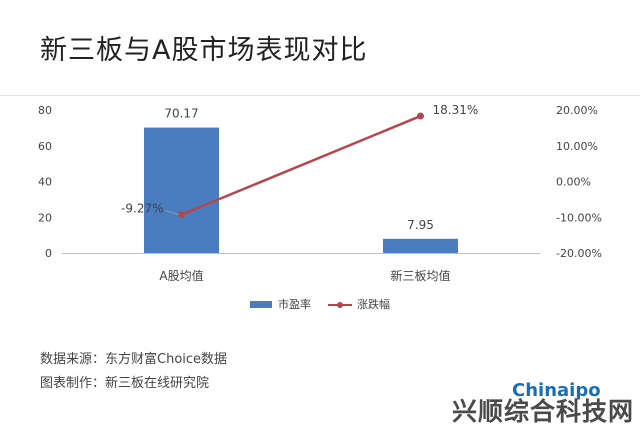 This screenshot has height=432, width=640. What do you see at coordinates (340, 305) in the screenshot?
I see `legend-swatch-marker` at bounding box center [340, 305].